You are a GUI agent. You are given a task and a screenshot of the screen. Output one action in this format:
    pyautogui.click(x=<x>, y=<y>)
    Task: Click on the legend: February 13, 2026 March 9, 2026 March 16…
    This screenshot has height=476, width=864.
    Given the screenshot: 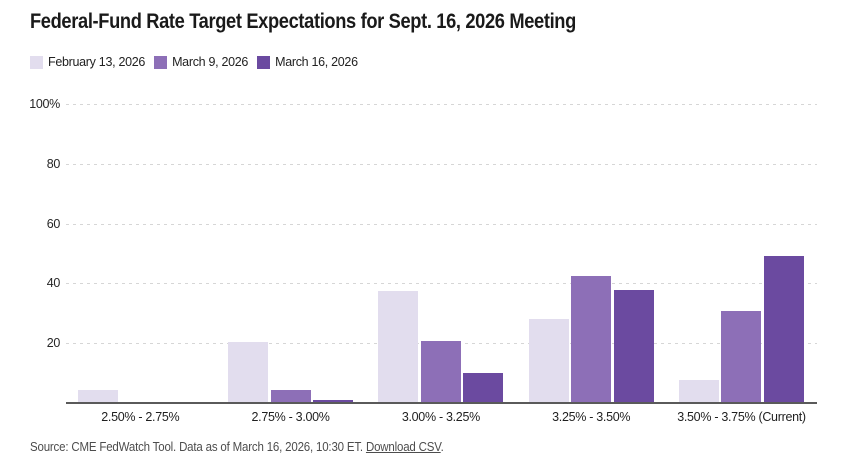 What is the action you would take?
    pyautogui.click(x=194, y=62)
    